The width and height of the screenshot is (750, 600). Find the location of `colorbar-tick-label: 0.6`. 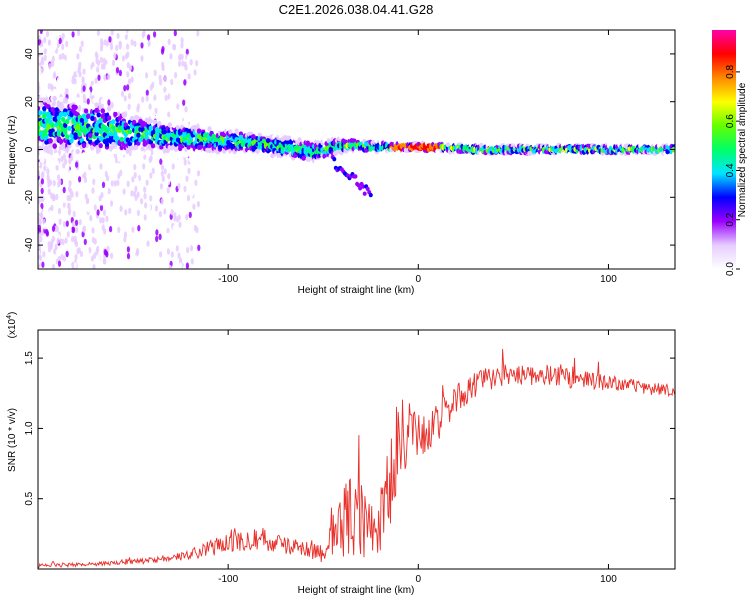

colorbar-tick-label: 0.6 is located at coordinates (730, 121).